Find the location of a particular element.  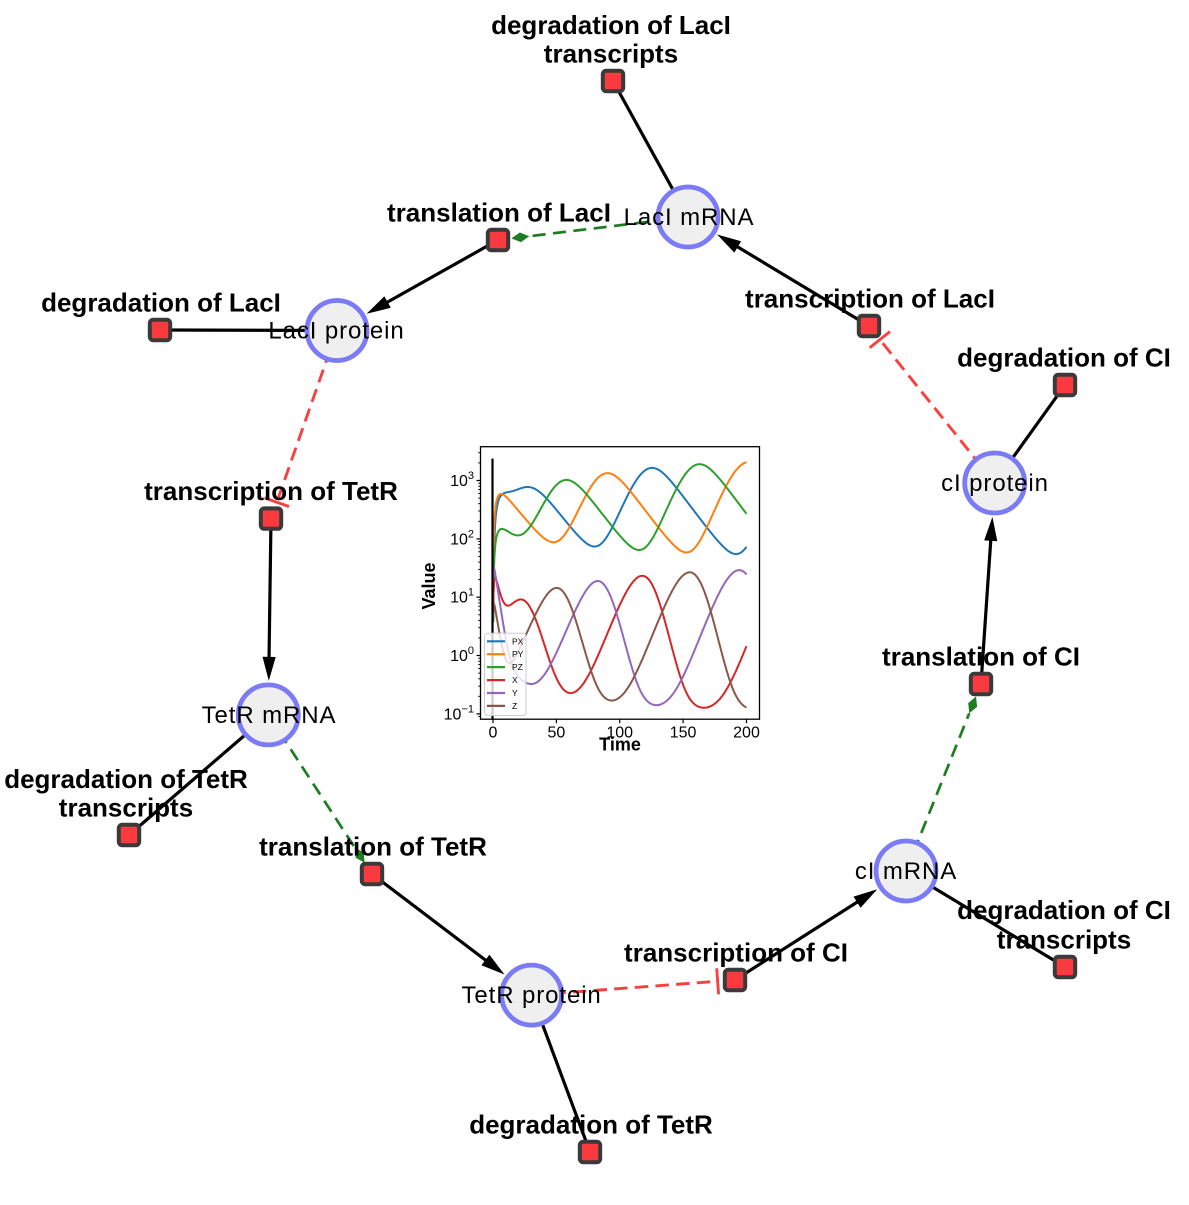

svg-text: Y is located at coordinates (515, 693).